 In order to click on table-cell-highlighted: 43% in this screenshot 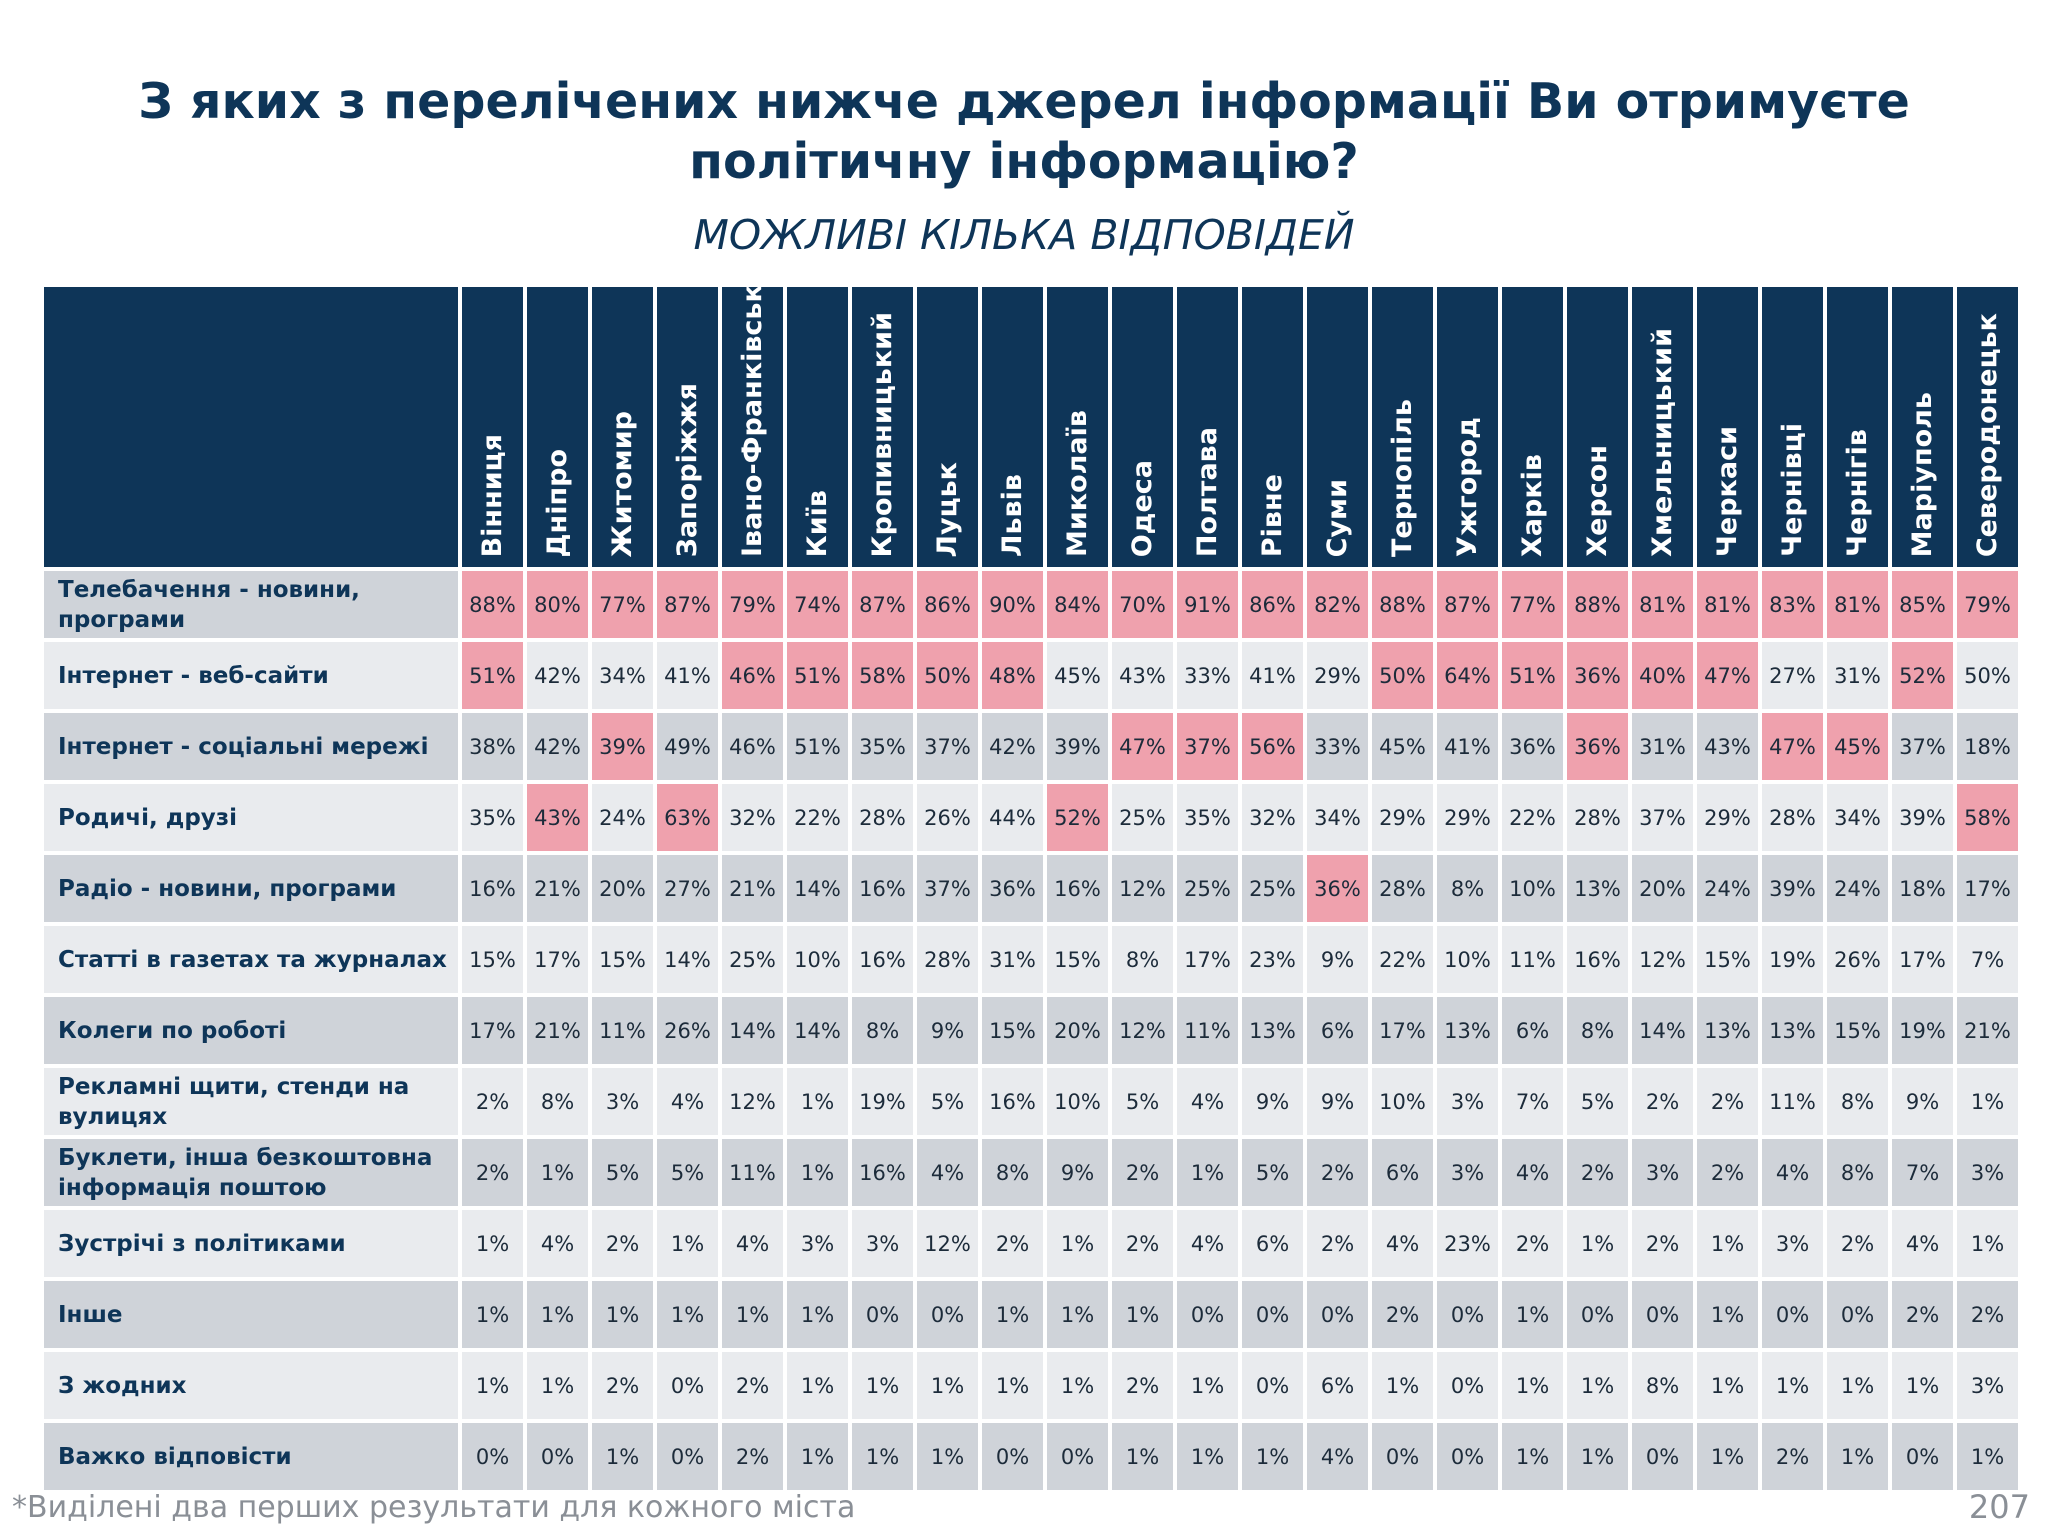, I will do `click(557, 817)`.